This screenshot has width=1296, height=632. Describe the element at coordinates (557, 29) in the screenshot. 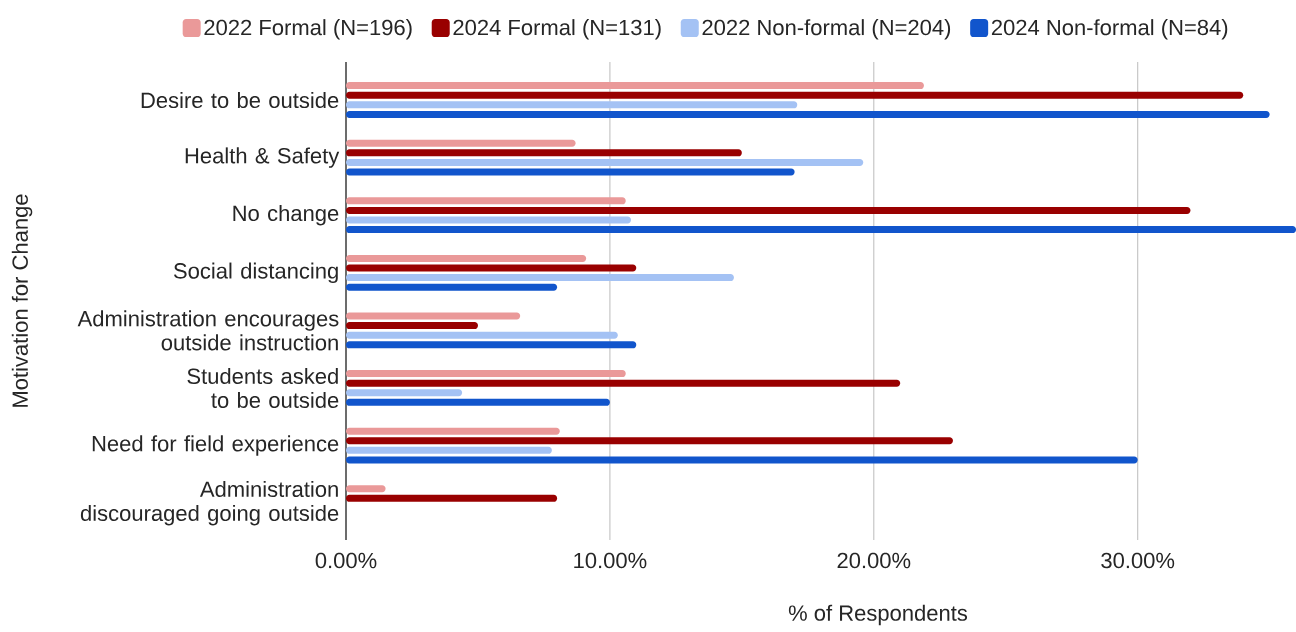

I see `legend-label: 2024 Formal (N=131)` at that location.